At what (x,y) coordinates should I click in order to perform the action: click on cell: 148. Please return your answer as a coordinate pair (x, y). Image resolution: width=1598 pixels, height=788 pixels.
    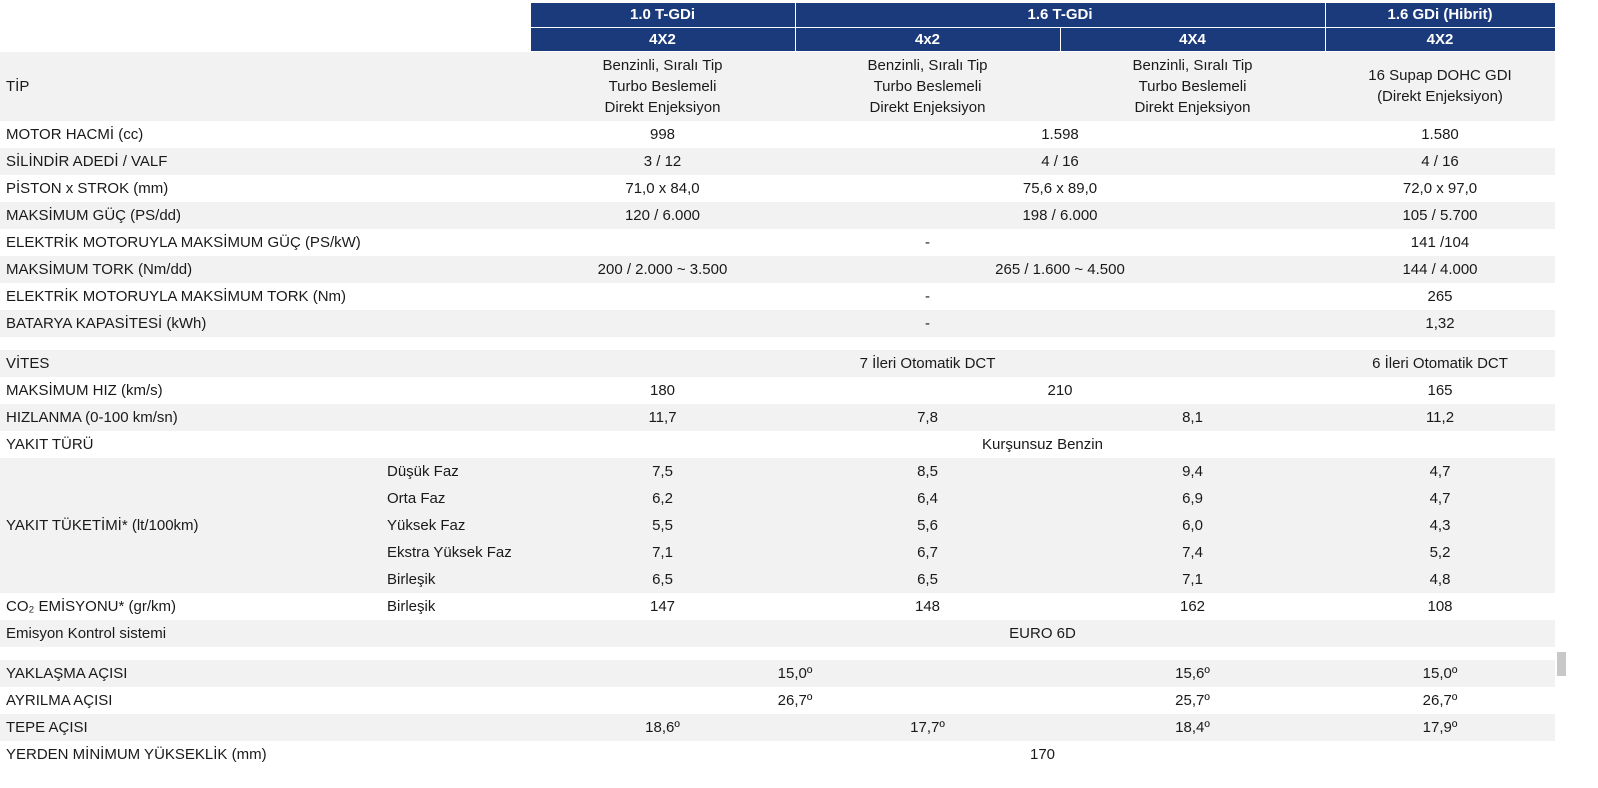
    Looking at the image, I should click on (927, 606).